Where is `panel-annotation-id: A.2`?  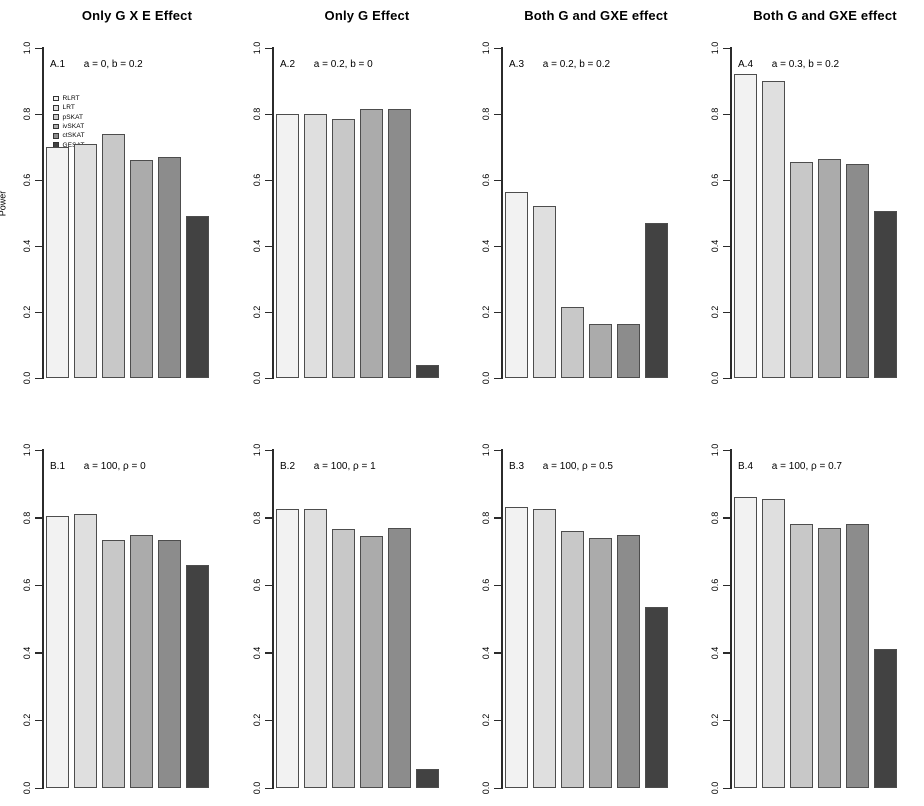
panel-annotation-id: A.2 is located at coordinates (288, 64).